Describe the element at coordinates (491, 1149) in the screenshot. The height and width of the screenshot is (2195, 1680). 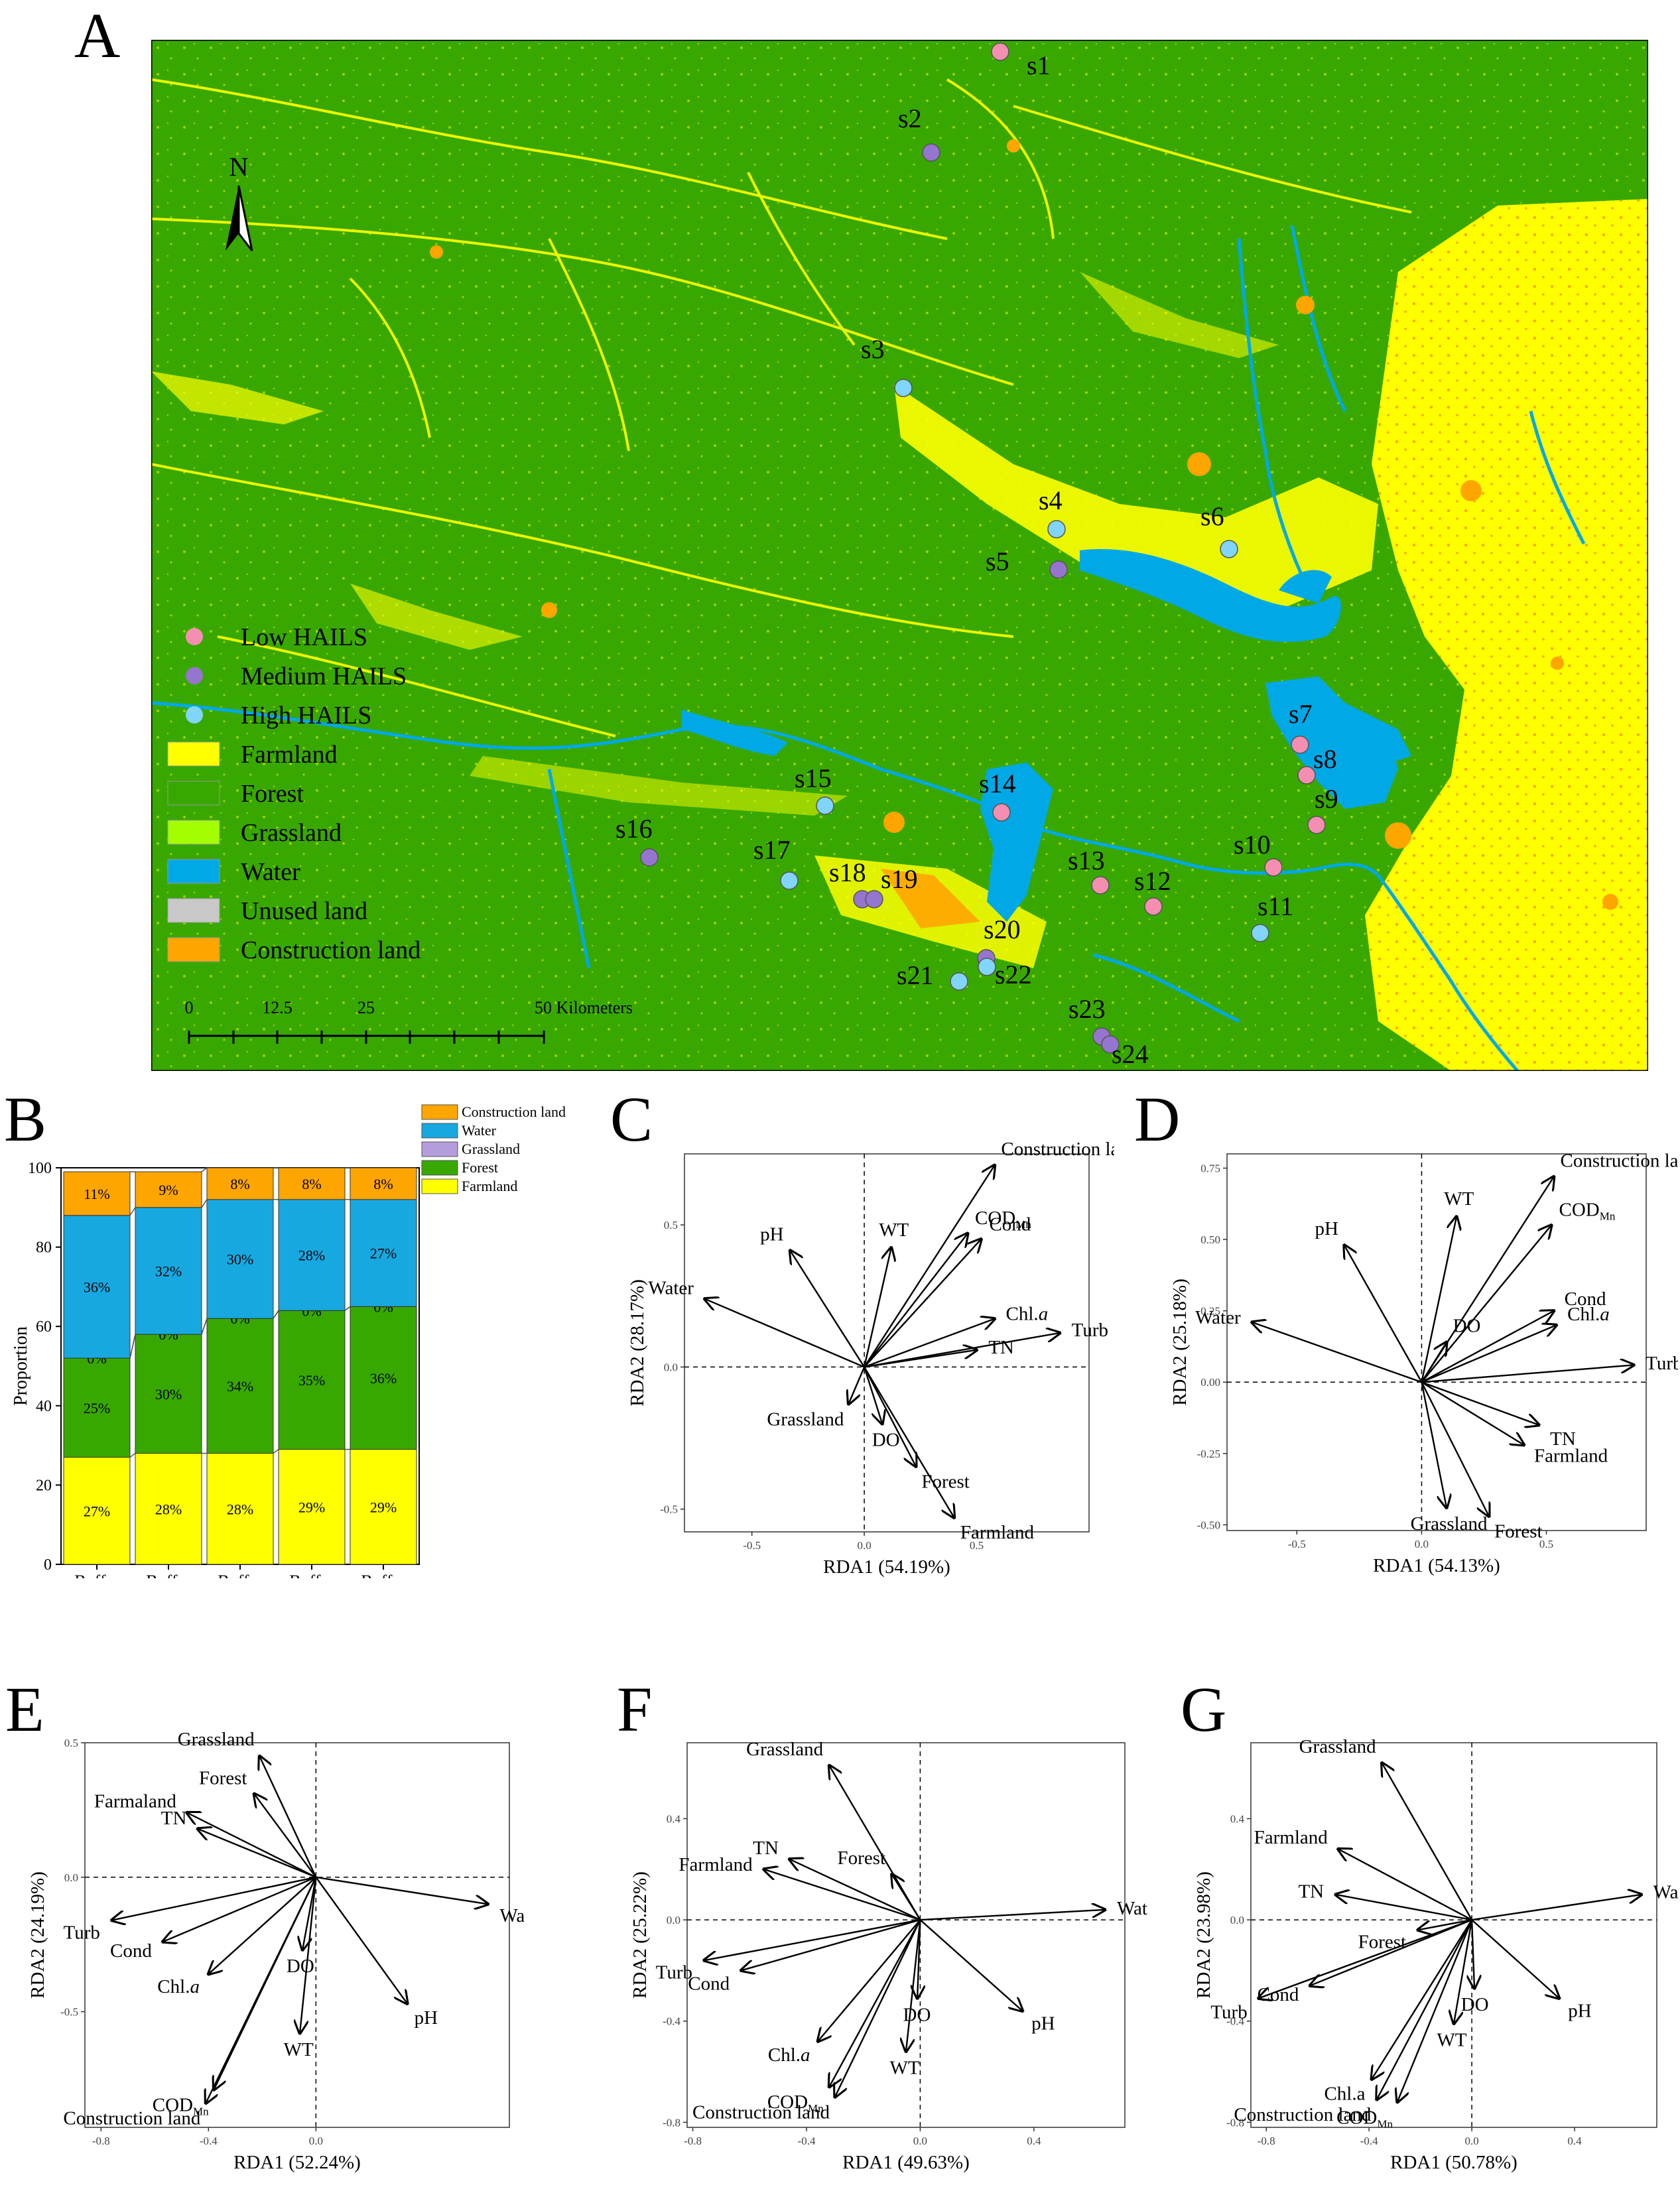
I see `legend-label-b-grassland: Grassland` at that location.